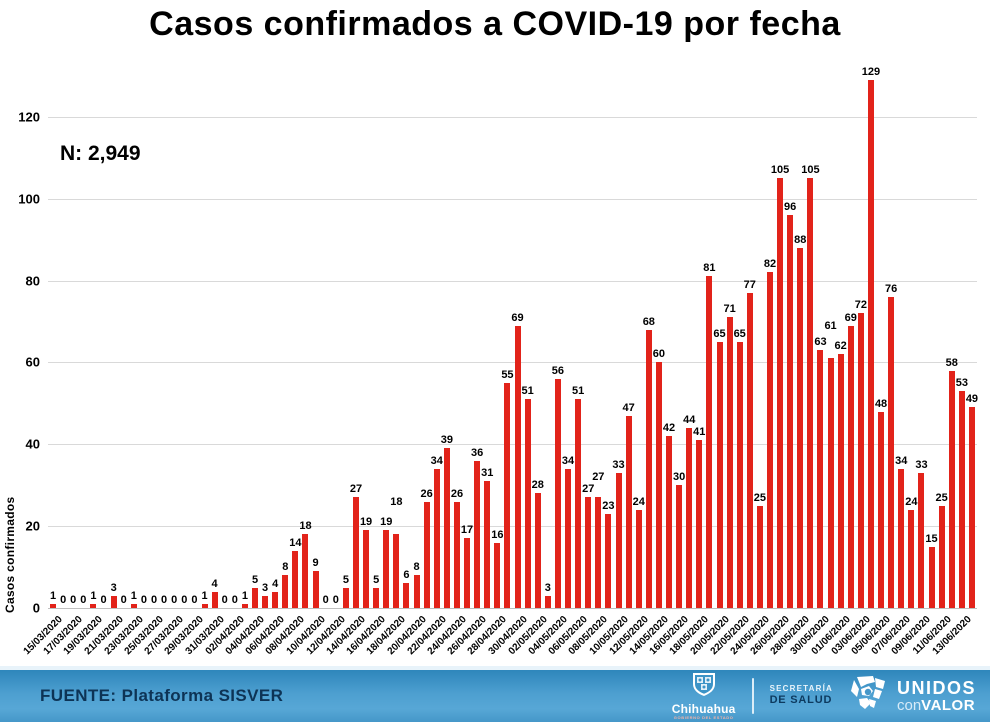  I want to click on y-tick-label: 60, so click(32, 362).